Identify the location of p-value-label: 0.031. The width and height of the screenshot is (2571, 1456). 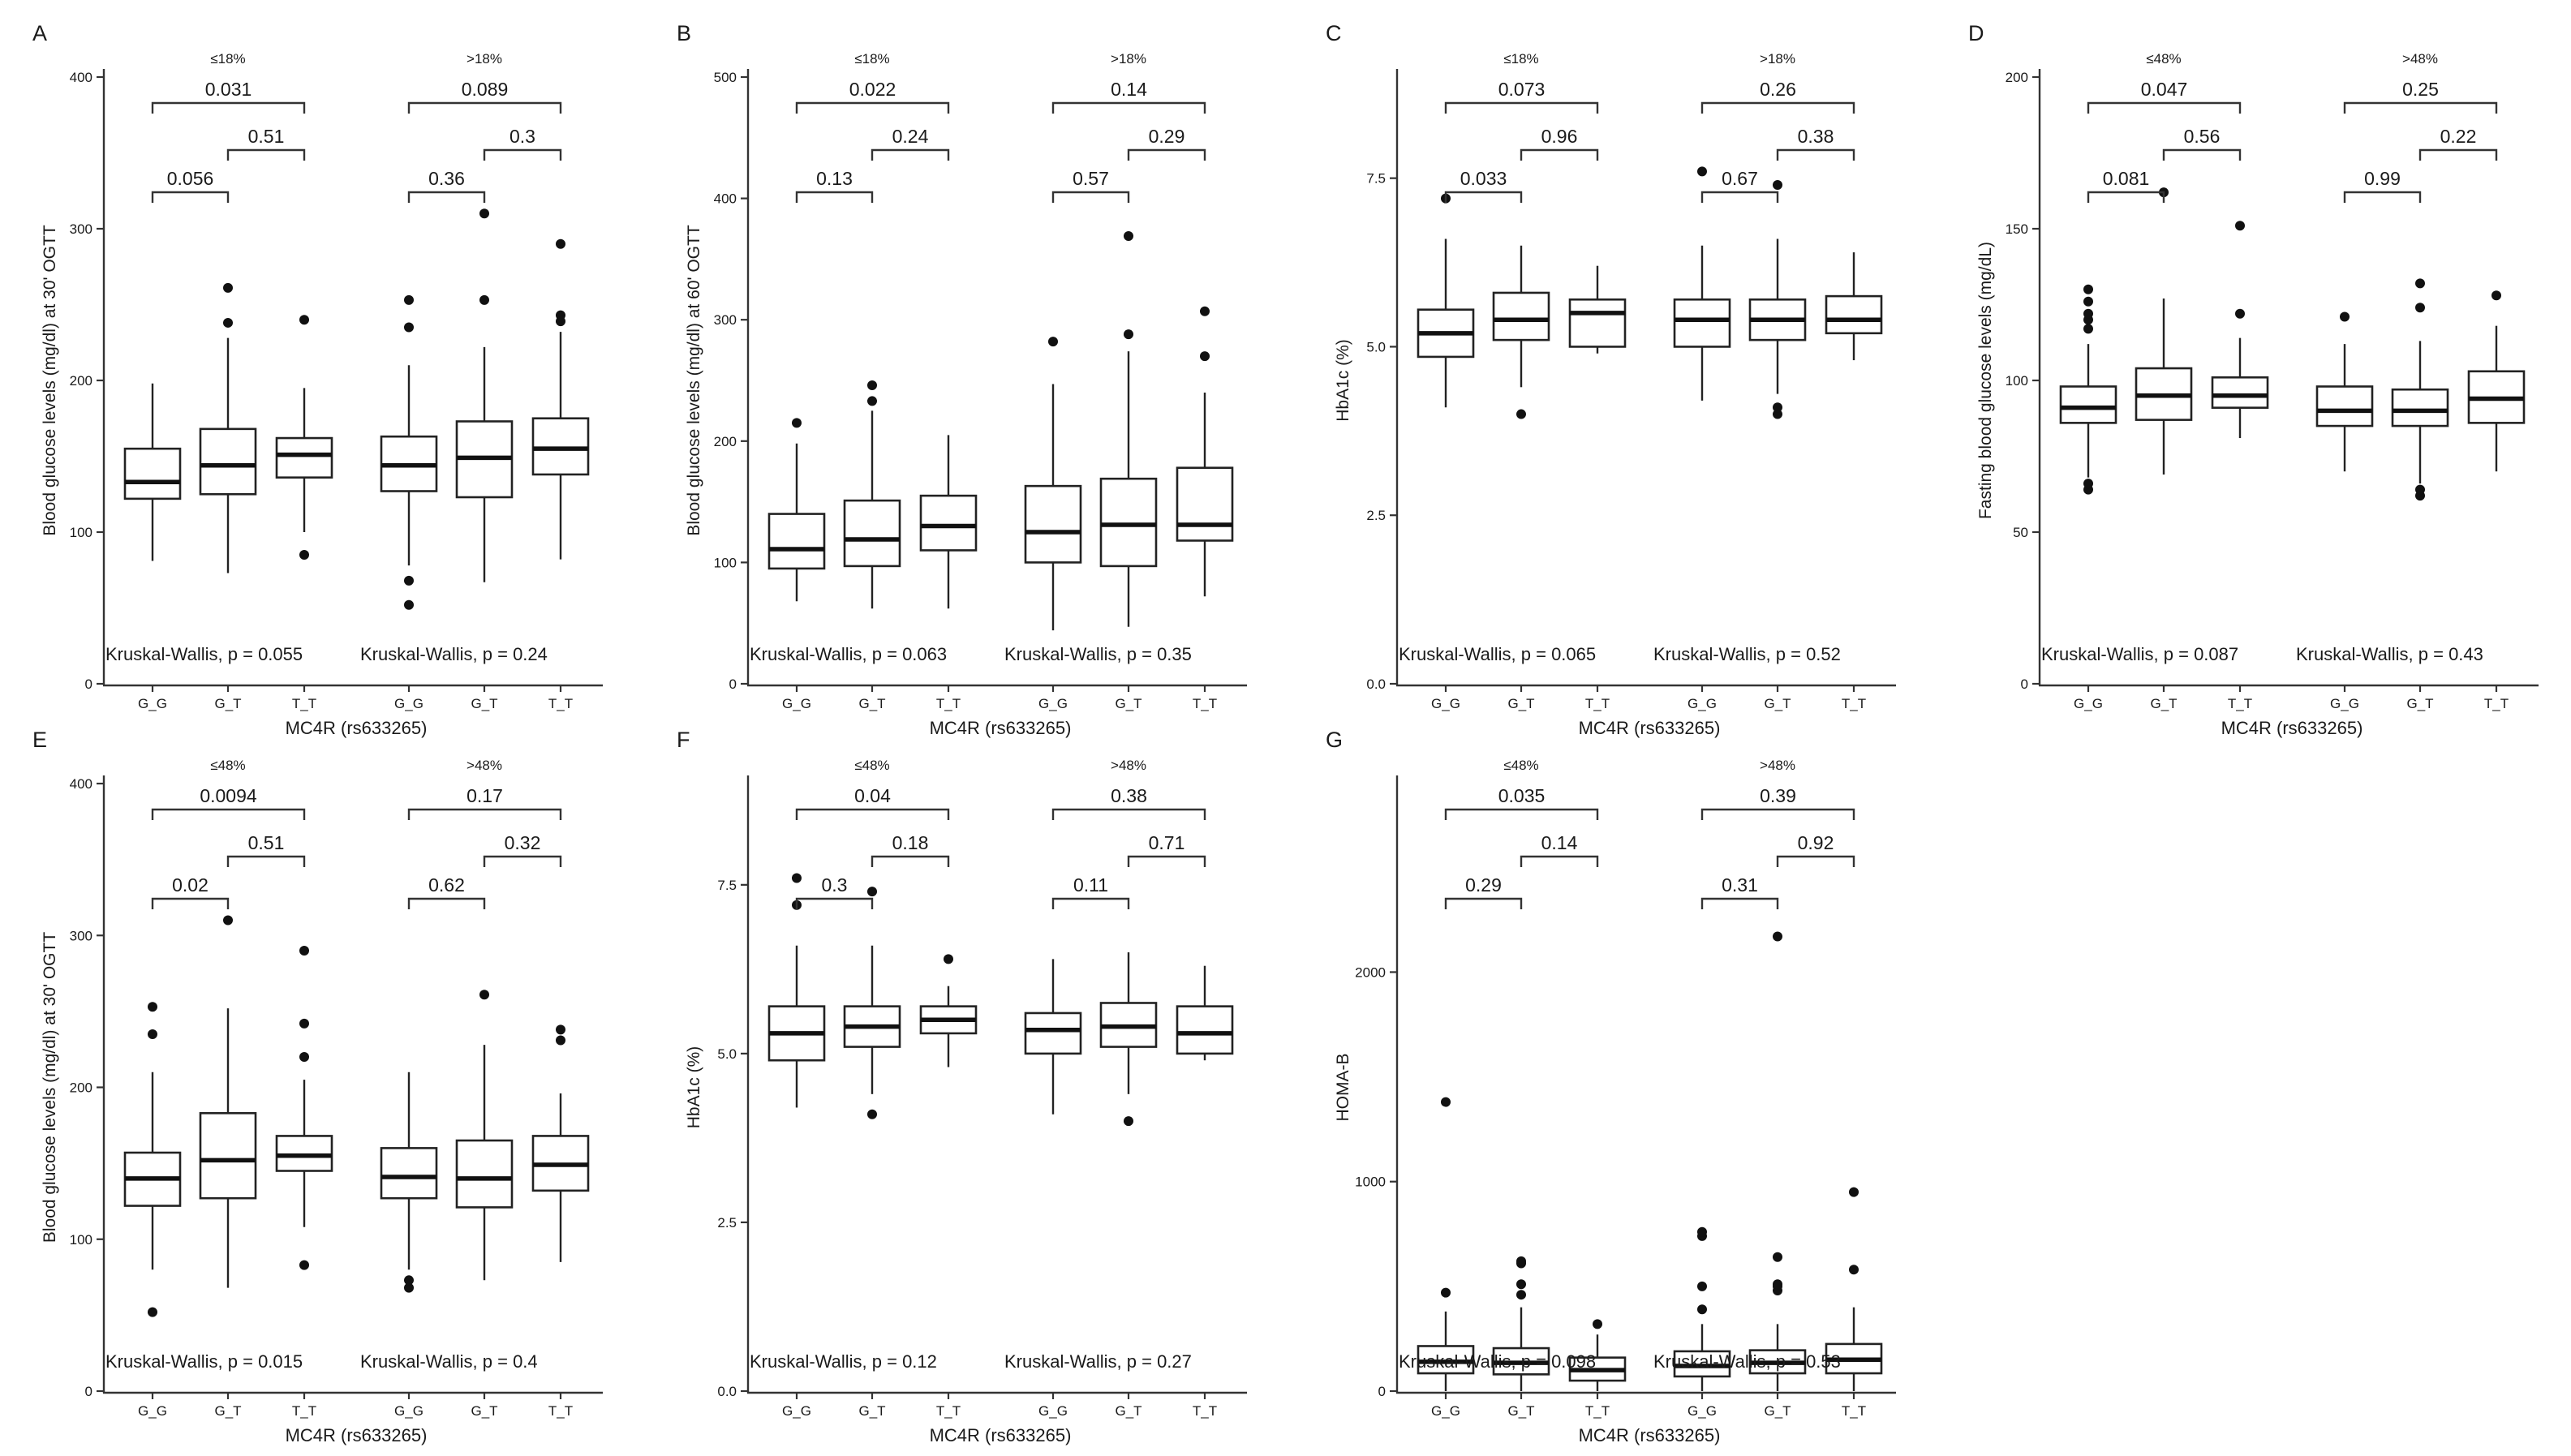
(229, 89).